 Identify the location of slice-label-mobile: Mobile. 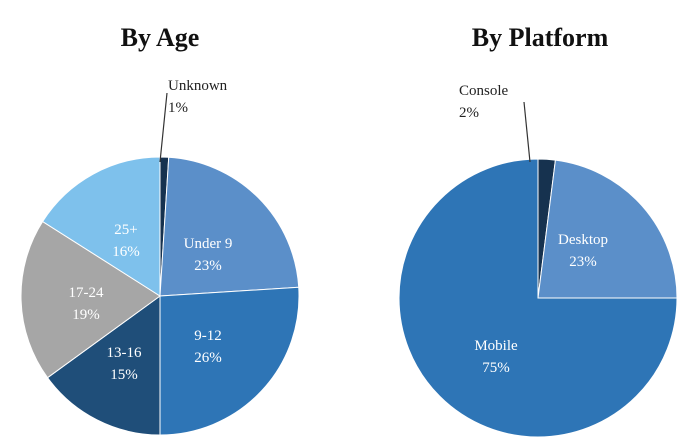
(496, 346).